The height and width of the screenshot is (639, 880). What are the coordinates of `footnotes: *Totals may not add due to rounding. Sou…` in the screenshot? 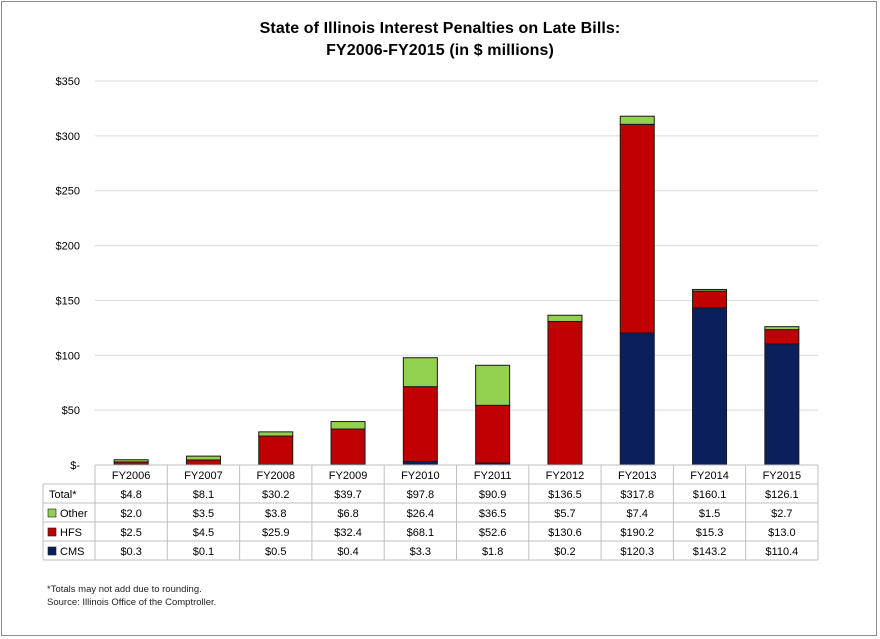 It's located at (131, 596).